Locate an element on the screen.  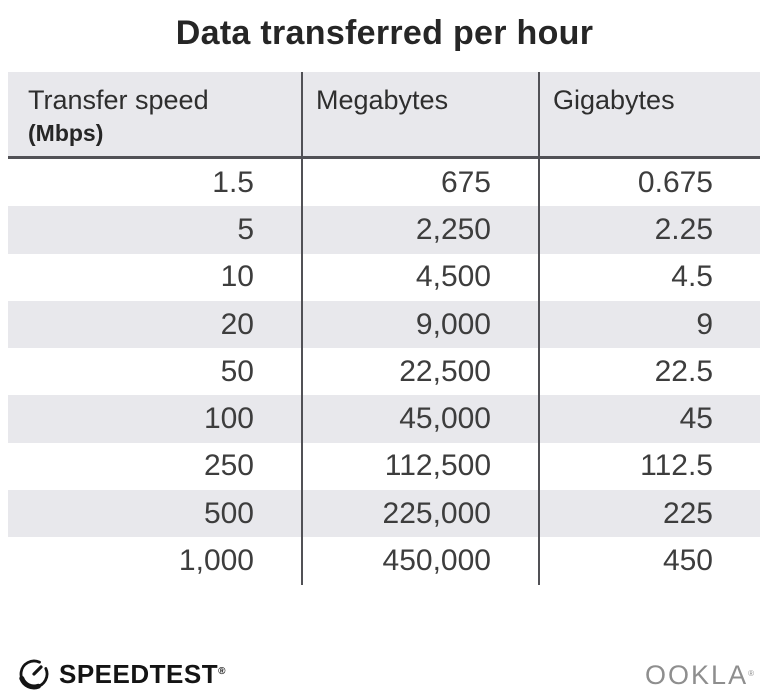
table-row: 1.5 675 0.675 is located at coordinates (384, 183).